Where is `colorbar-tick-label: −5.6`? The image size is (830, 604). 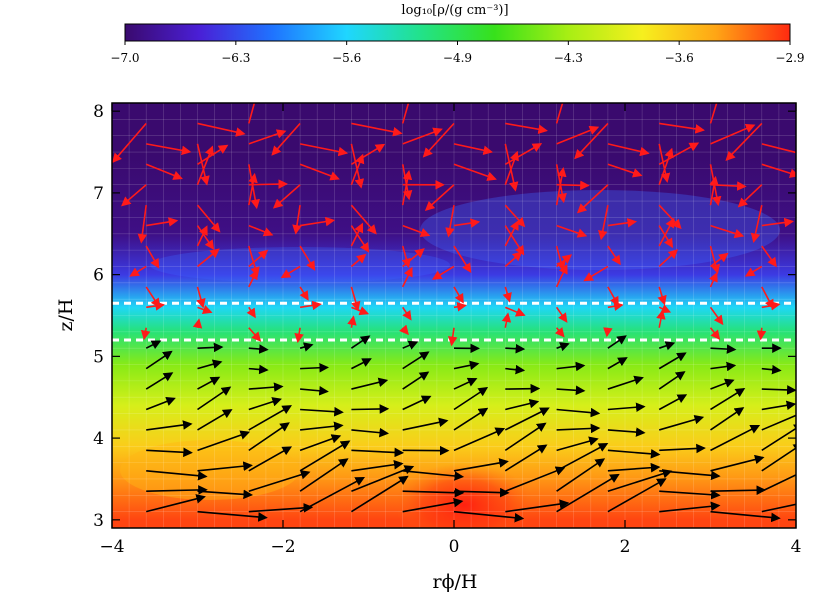
colorbar-tick-label: −5.6 is located at coordinates (346, 58).